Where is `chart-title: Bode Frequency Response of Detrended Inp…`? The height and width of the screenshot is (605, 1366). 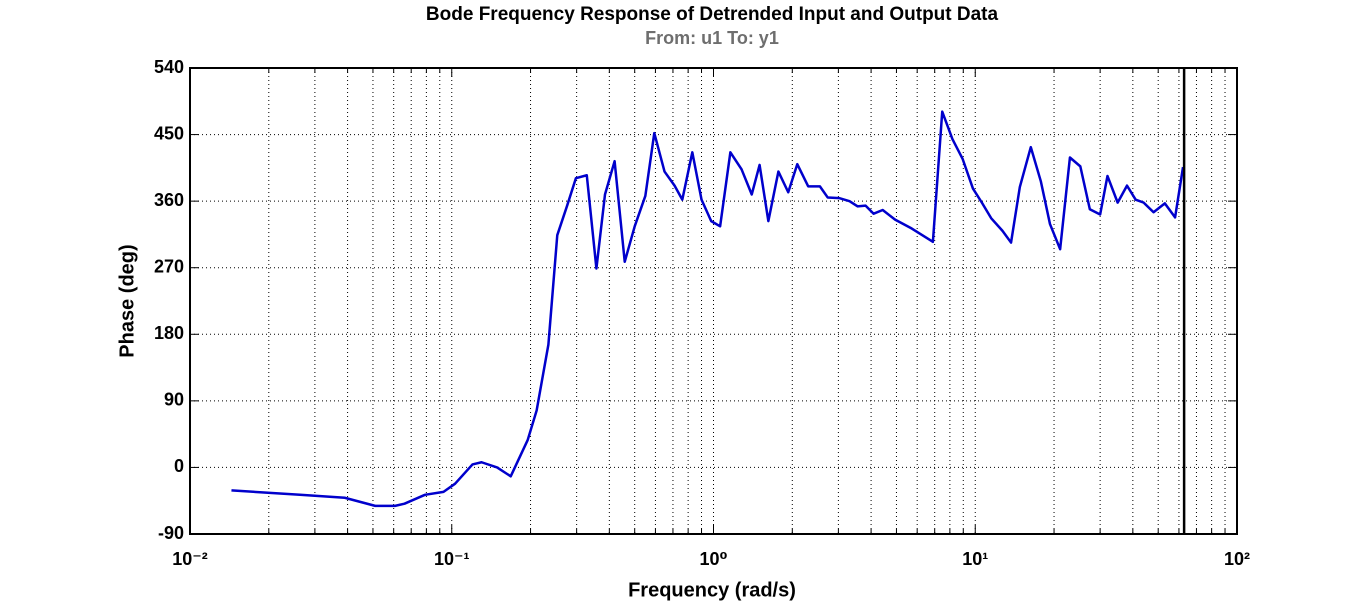 chart-title: Bode Frequency Response of Detrended Inp… is located at coordinates (712, 14).